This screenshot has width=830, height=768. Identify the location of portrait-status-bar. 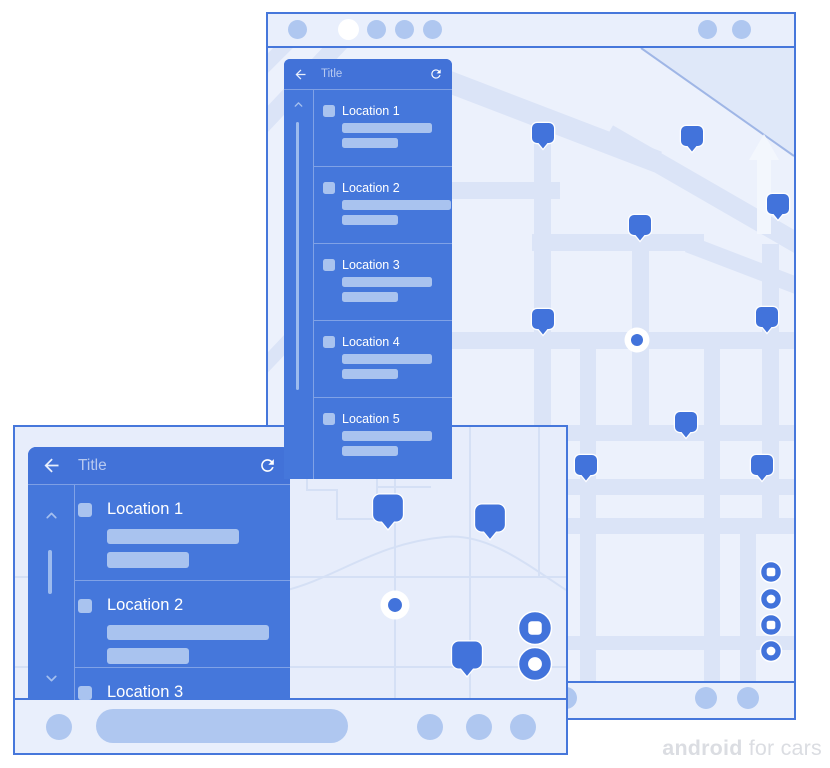
(531, 31).